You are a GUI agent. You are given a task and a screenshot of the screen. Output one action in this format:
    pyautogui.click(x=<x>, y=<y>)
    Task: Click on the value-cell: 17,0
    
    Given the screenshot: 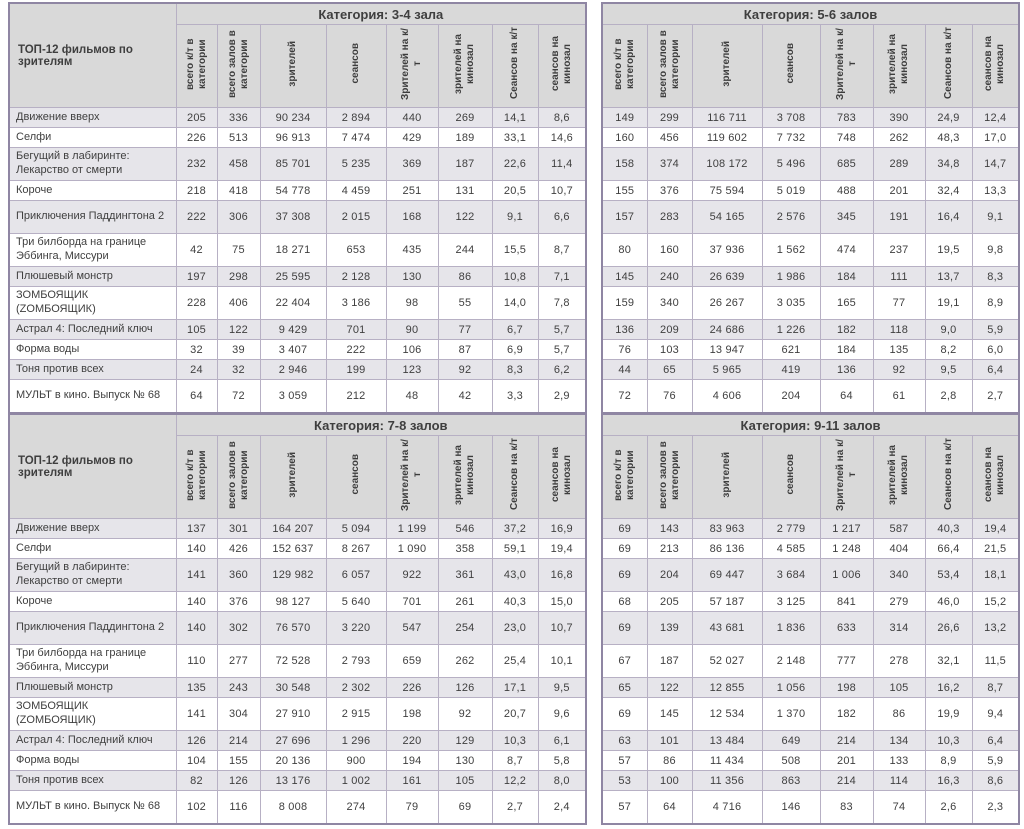 What is the action you would take?
    pyautogui.click(x=995, y=137)
    